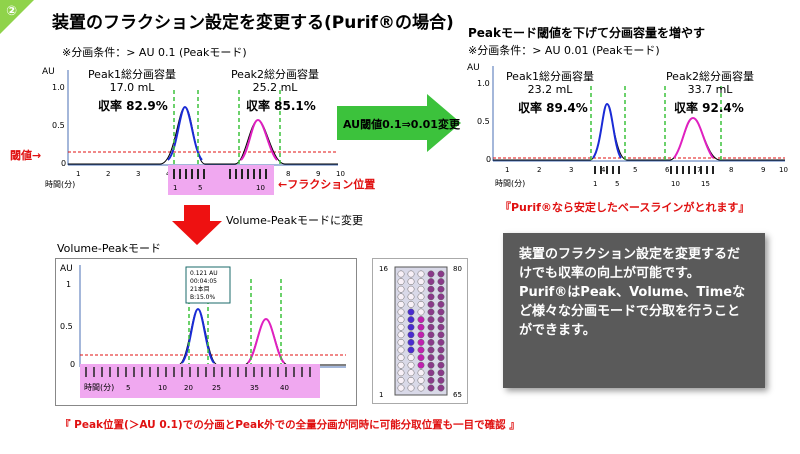  Describe the element at coordinates (709, 108) in the screenshot. I see `right-peak2-yield: 収率 92.4%` at that location.